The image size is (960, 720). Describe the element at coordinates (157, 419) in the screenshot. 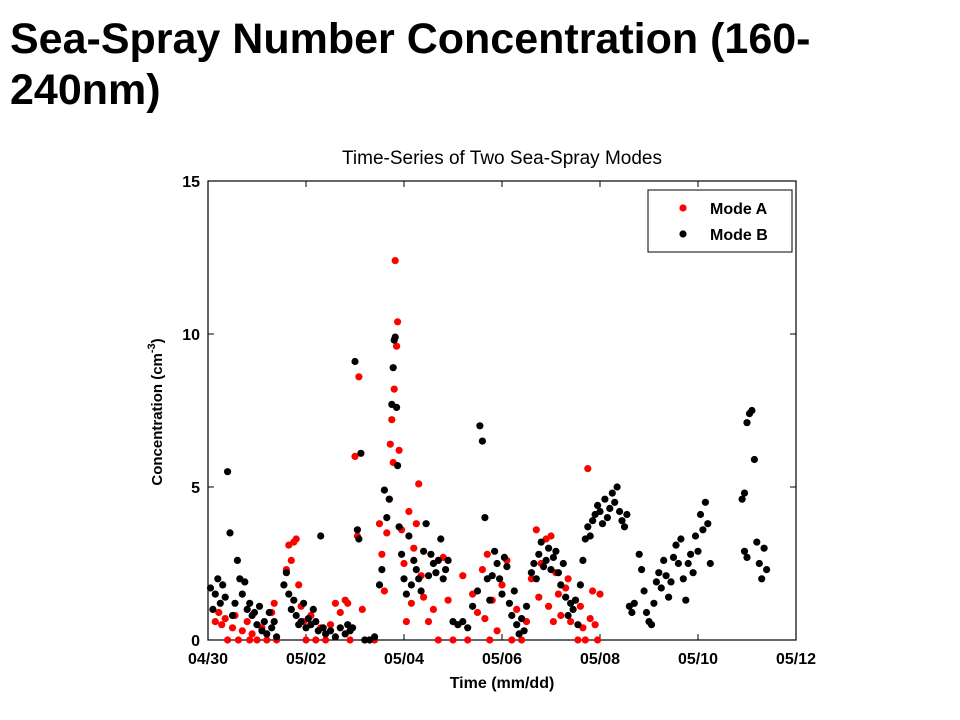

I see `y-axis-label-main: Concentration (cm` at that location.